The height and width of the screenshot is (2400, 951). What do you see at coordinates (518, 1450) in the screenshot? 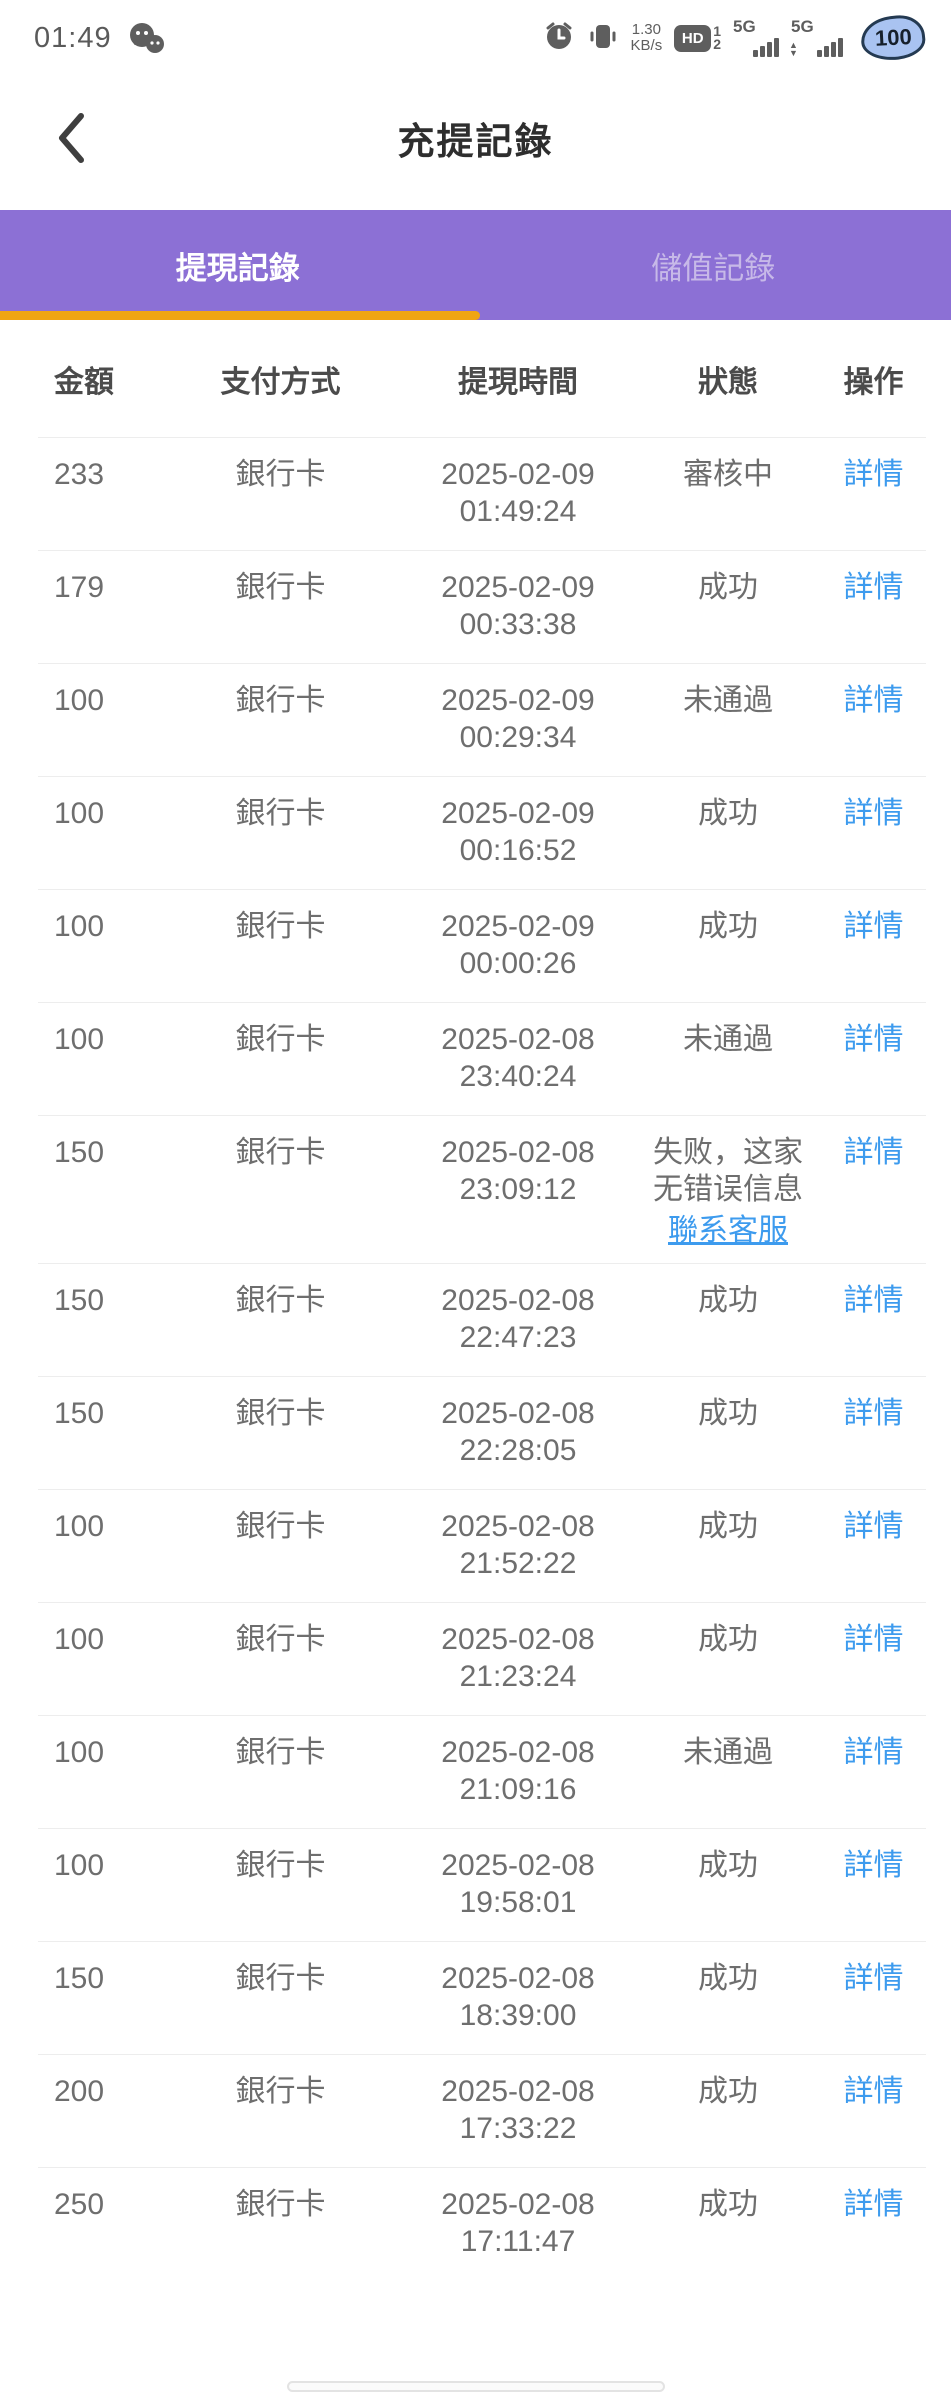
I see `time-text: 22:28:05` at bounding box center [518, 1450].